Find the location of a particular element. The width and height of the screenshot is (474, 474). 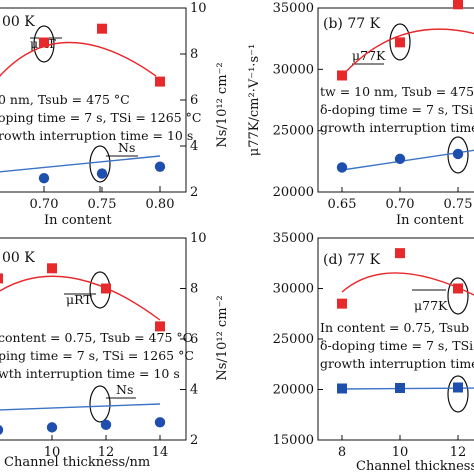

panel-a-note-1: 0 nm, Tsub = 475 °C is located at coordinates (65, 99).